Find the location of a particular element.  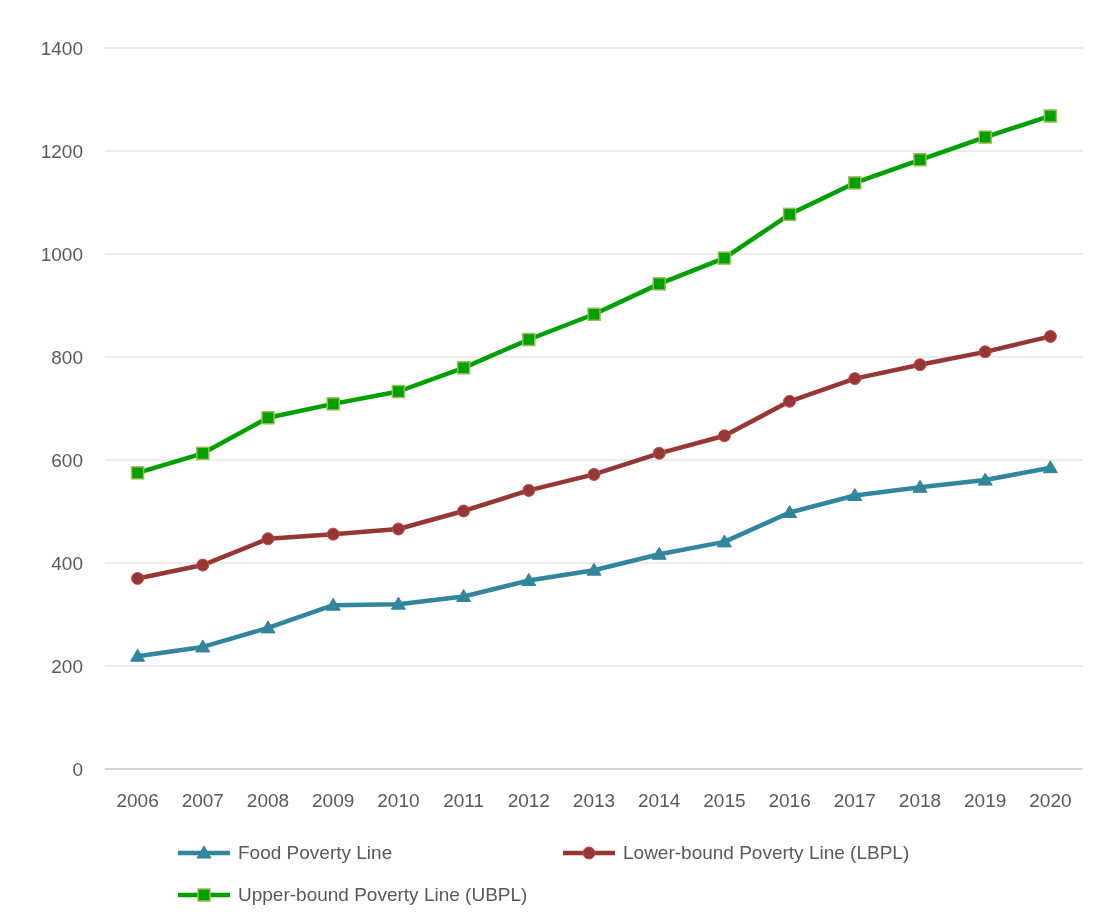

x-tick-label: 2019 is located at coordinates (985, 800).